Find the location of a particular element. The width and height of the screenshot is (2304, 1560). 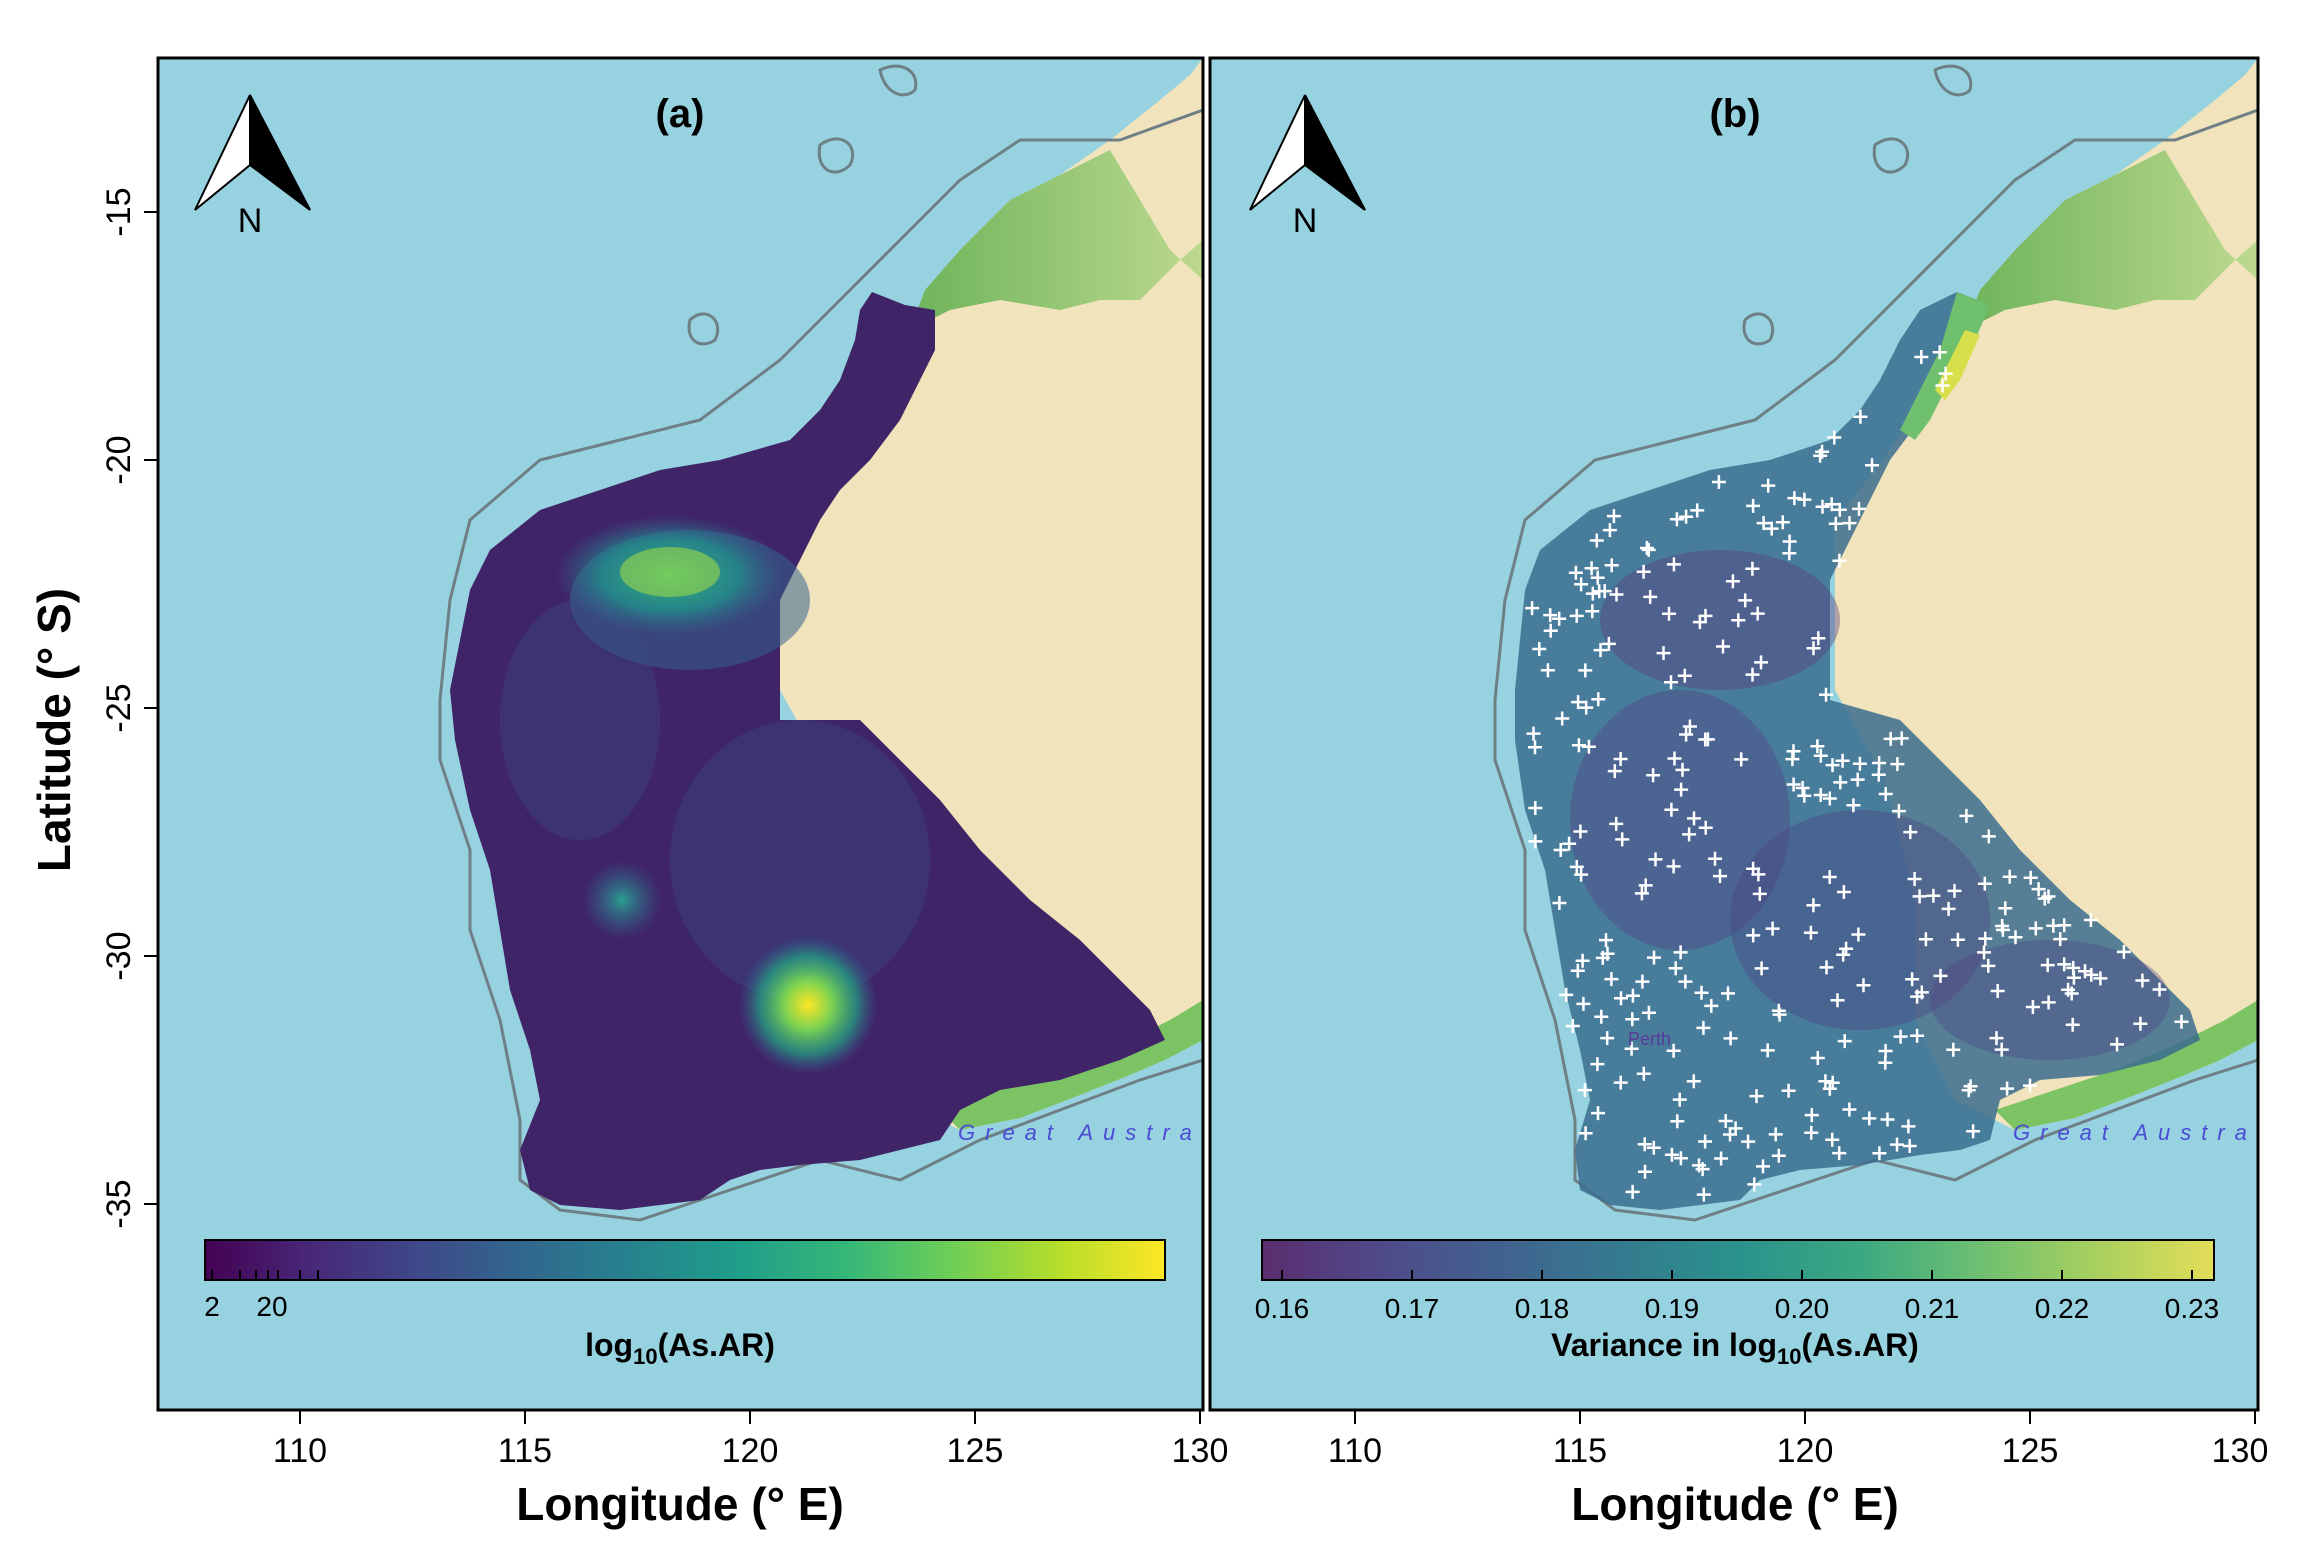

north-arrow-icon: N is located at coordinates (252, 167).